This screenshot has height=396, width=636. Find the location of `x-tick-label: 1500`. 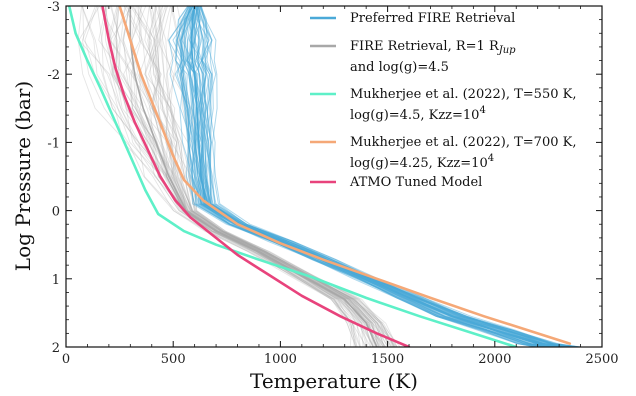

x-tick-label: 1500 is located at coordinates (387, 359).